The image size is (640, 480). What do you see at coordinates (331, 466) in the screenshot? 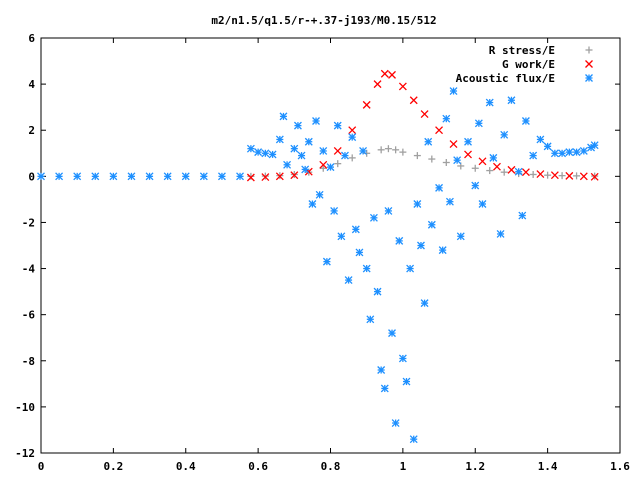
I see `x-tick-label: 0.8` at bounding box center [331, 466].